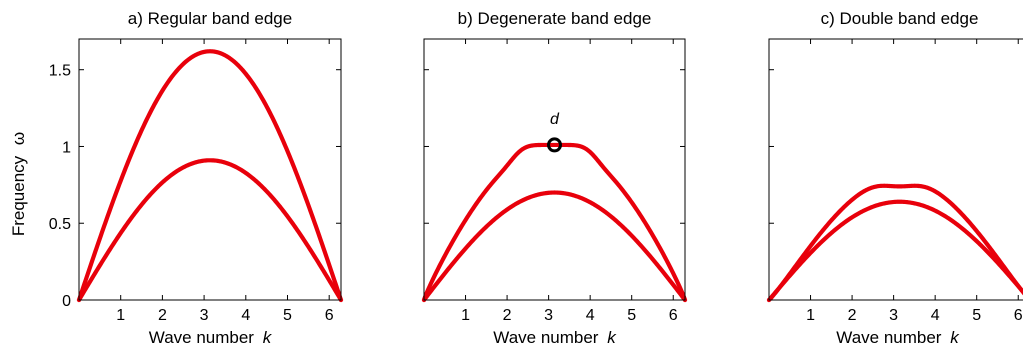  Describe the element at coordinates (18, 138) in the screenshot. I see `y-axis-label-symbol: ω` at that location.